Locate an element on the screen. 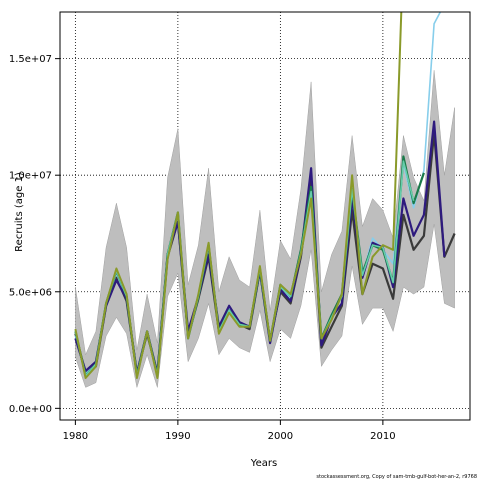 This screenshot has width=480, height=480. y-tick-label: 0.0e+00 is located at coordinates (30, 409).